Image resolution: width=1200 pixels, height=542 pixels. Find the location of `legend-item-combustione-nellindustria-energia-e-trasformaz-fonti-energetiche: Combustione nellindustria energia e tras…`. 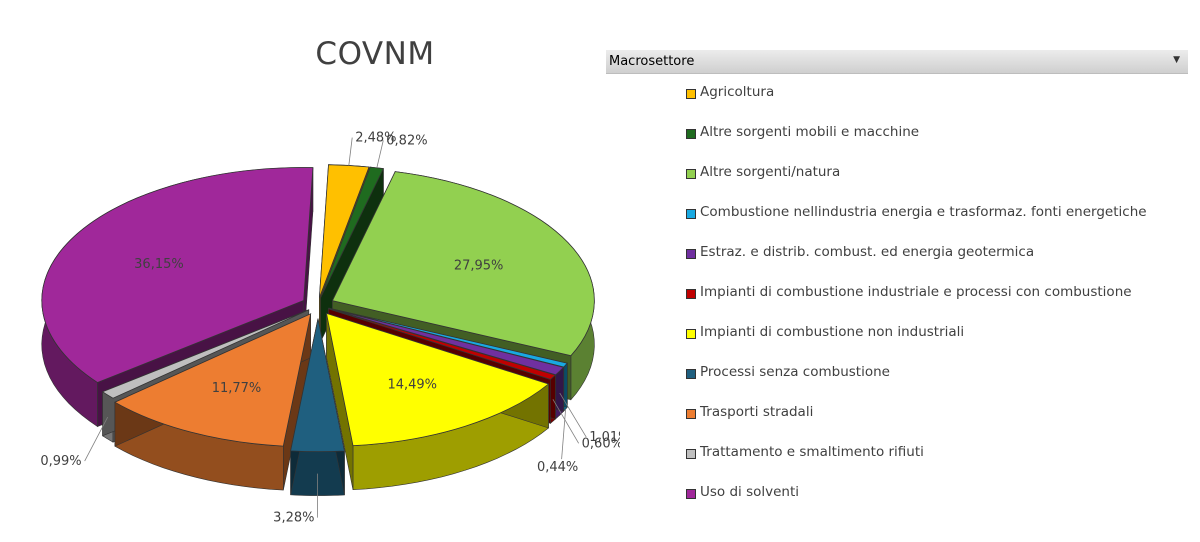

legend-item-combustione-nellindustria-energia-e-trasformaz-fonti-energetiche: Combustione nellindustria energia e tras… is located at coordinates (936, 224).